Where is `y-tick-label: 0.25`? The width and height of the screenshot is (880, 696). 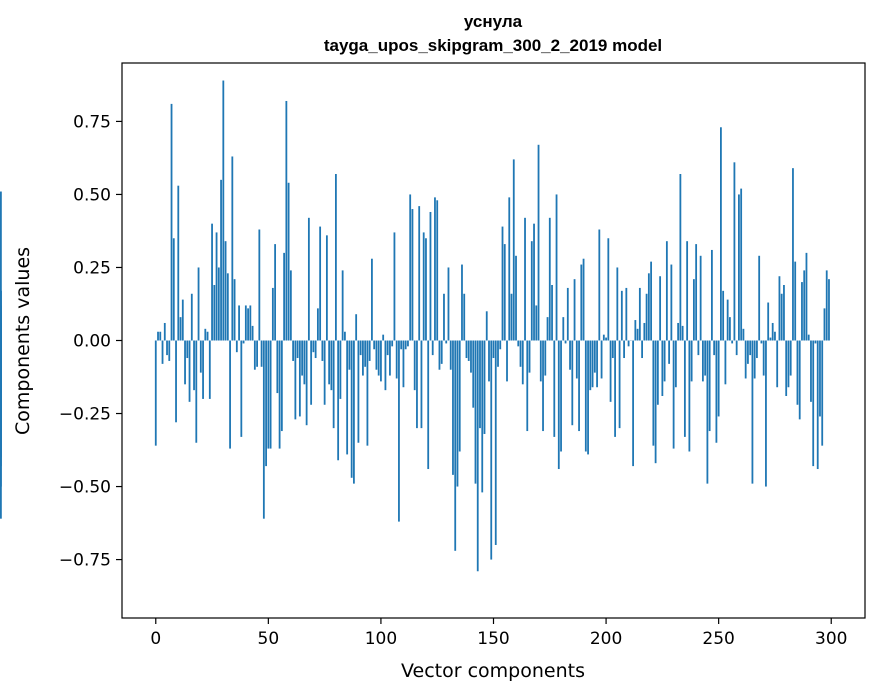
y-tick-label: 0.25 is located at coordinates (92, 268).